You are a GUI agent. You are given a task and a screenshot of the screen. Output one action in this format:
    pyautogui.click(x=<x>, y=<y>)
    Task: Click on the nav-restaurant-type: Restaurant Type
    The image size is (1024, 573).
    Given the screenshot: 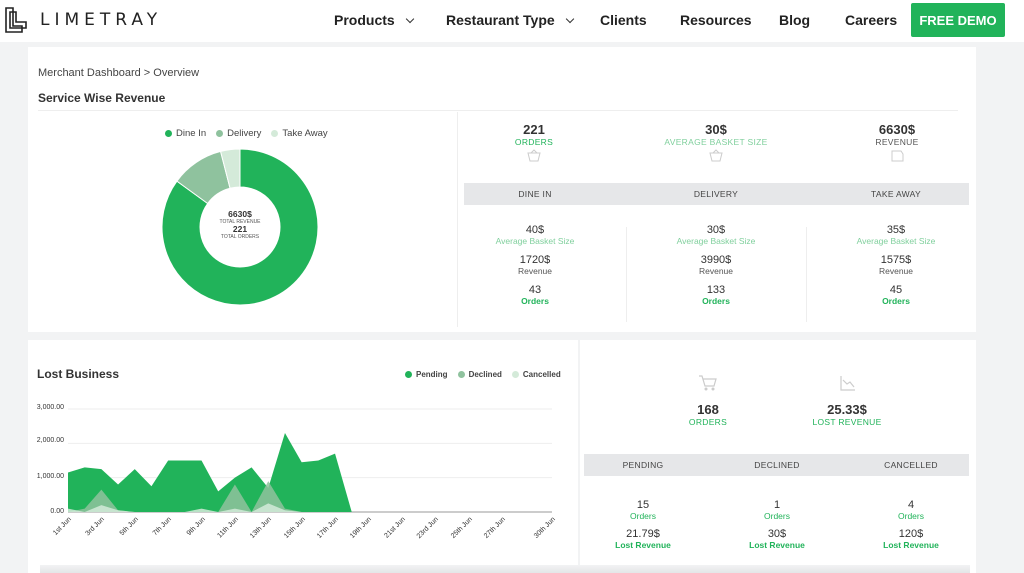 What is the action you would take?
    pyautogui.click(x=510, y=20)
    